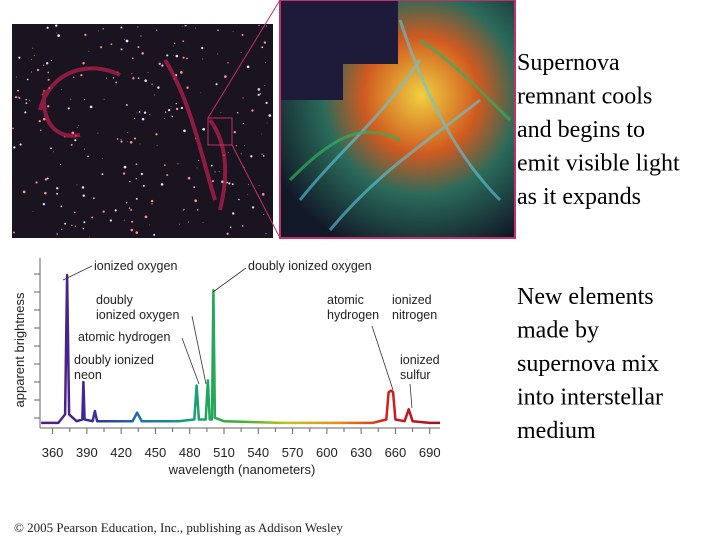 The width and height of the screenshot is (720, 540). Describe the element at coordinates (242, 469) in the screenshot. I see `x-axis-label: wavelength (nanometers)` at that location.